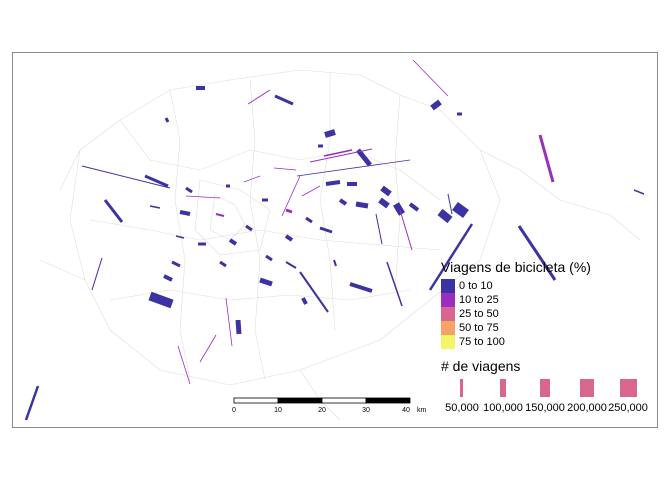  I want to click on size-legend-label: 100,000, so click(503, 408).